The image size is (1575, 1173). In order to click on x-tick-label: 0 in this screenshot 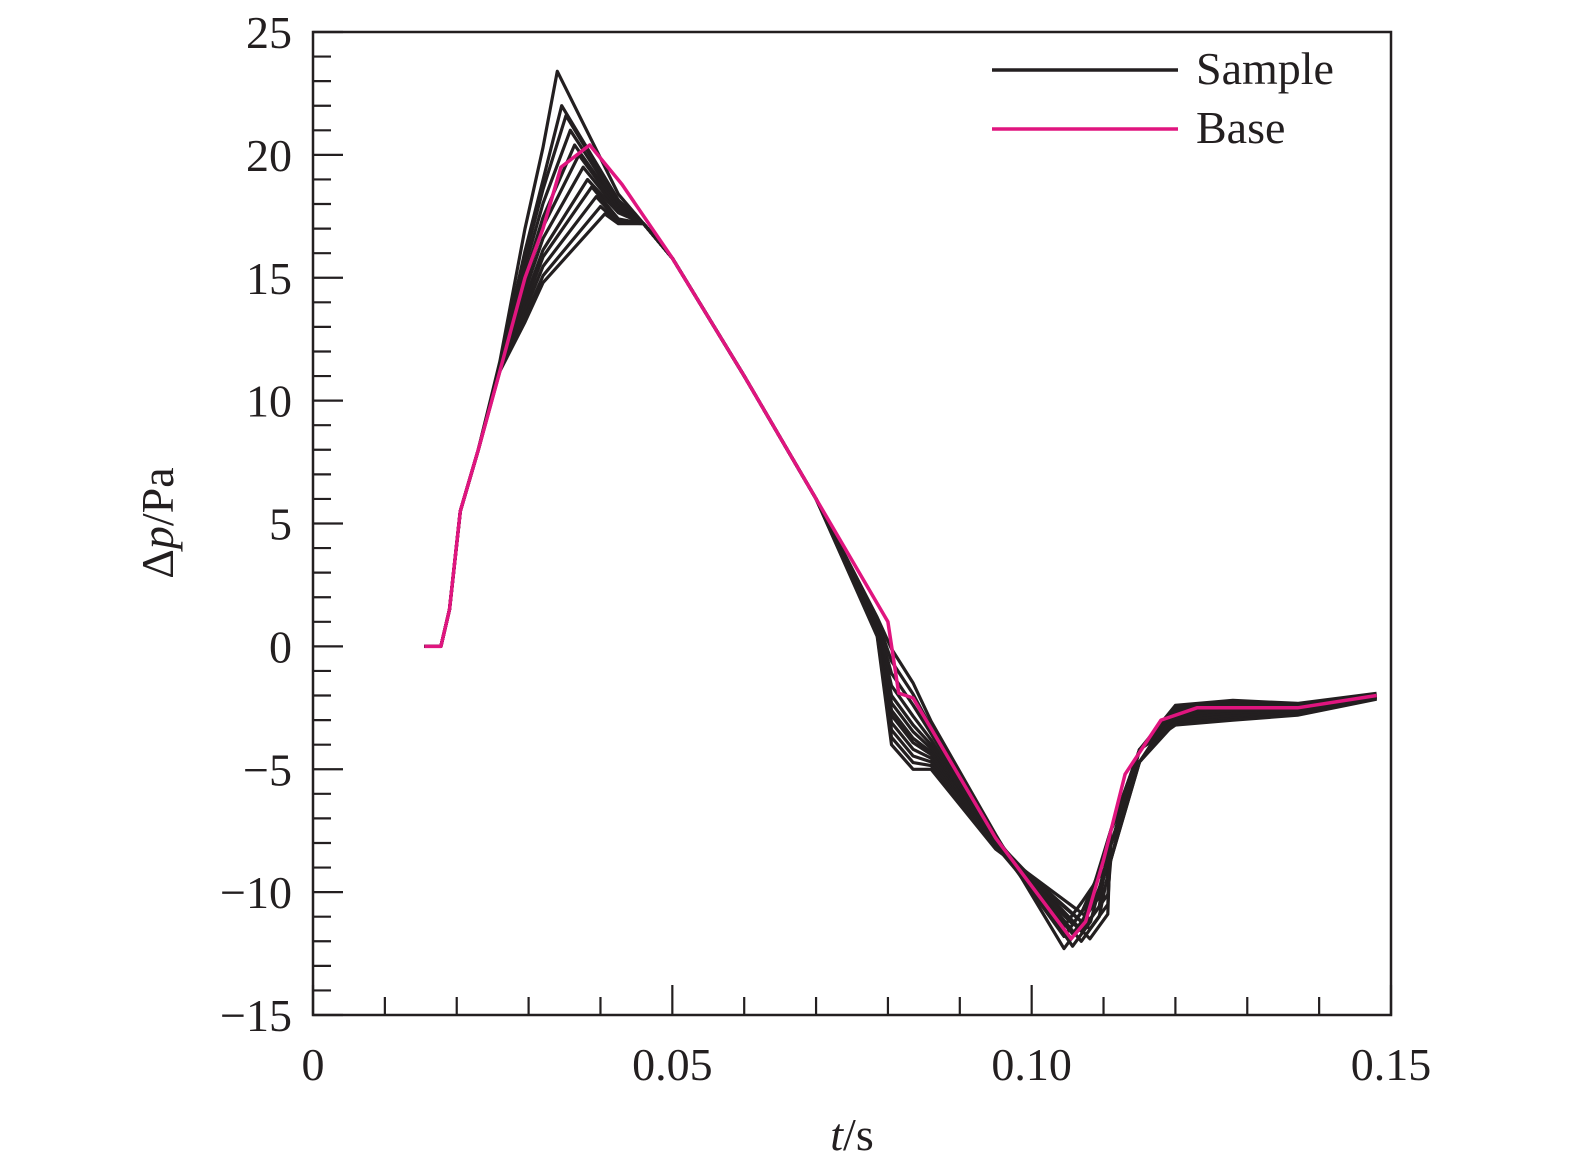, I will do `click(313, 1064)`.